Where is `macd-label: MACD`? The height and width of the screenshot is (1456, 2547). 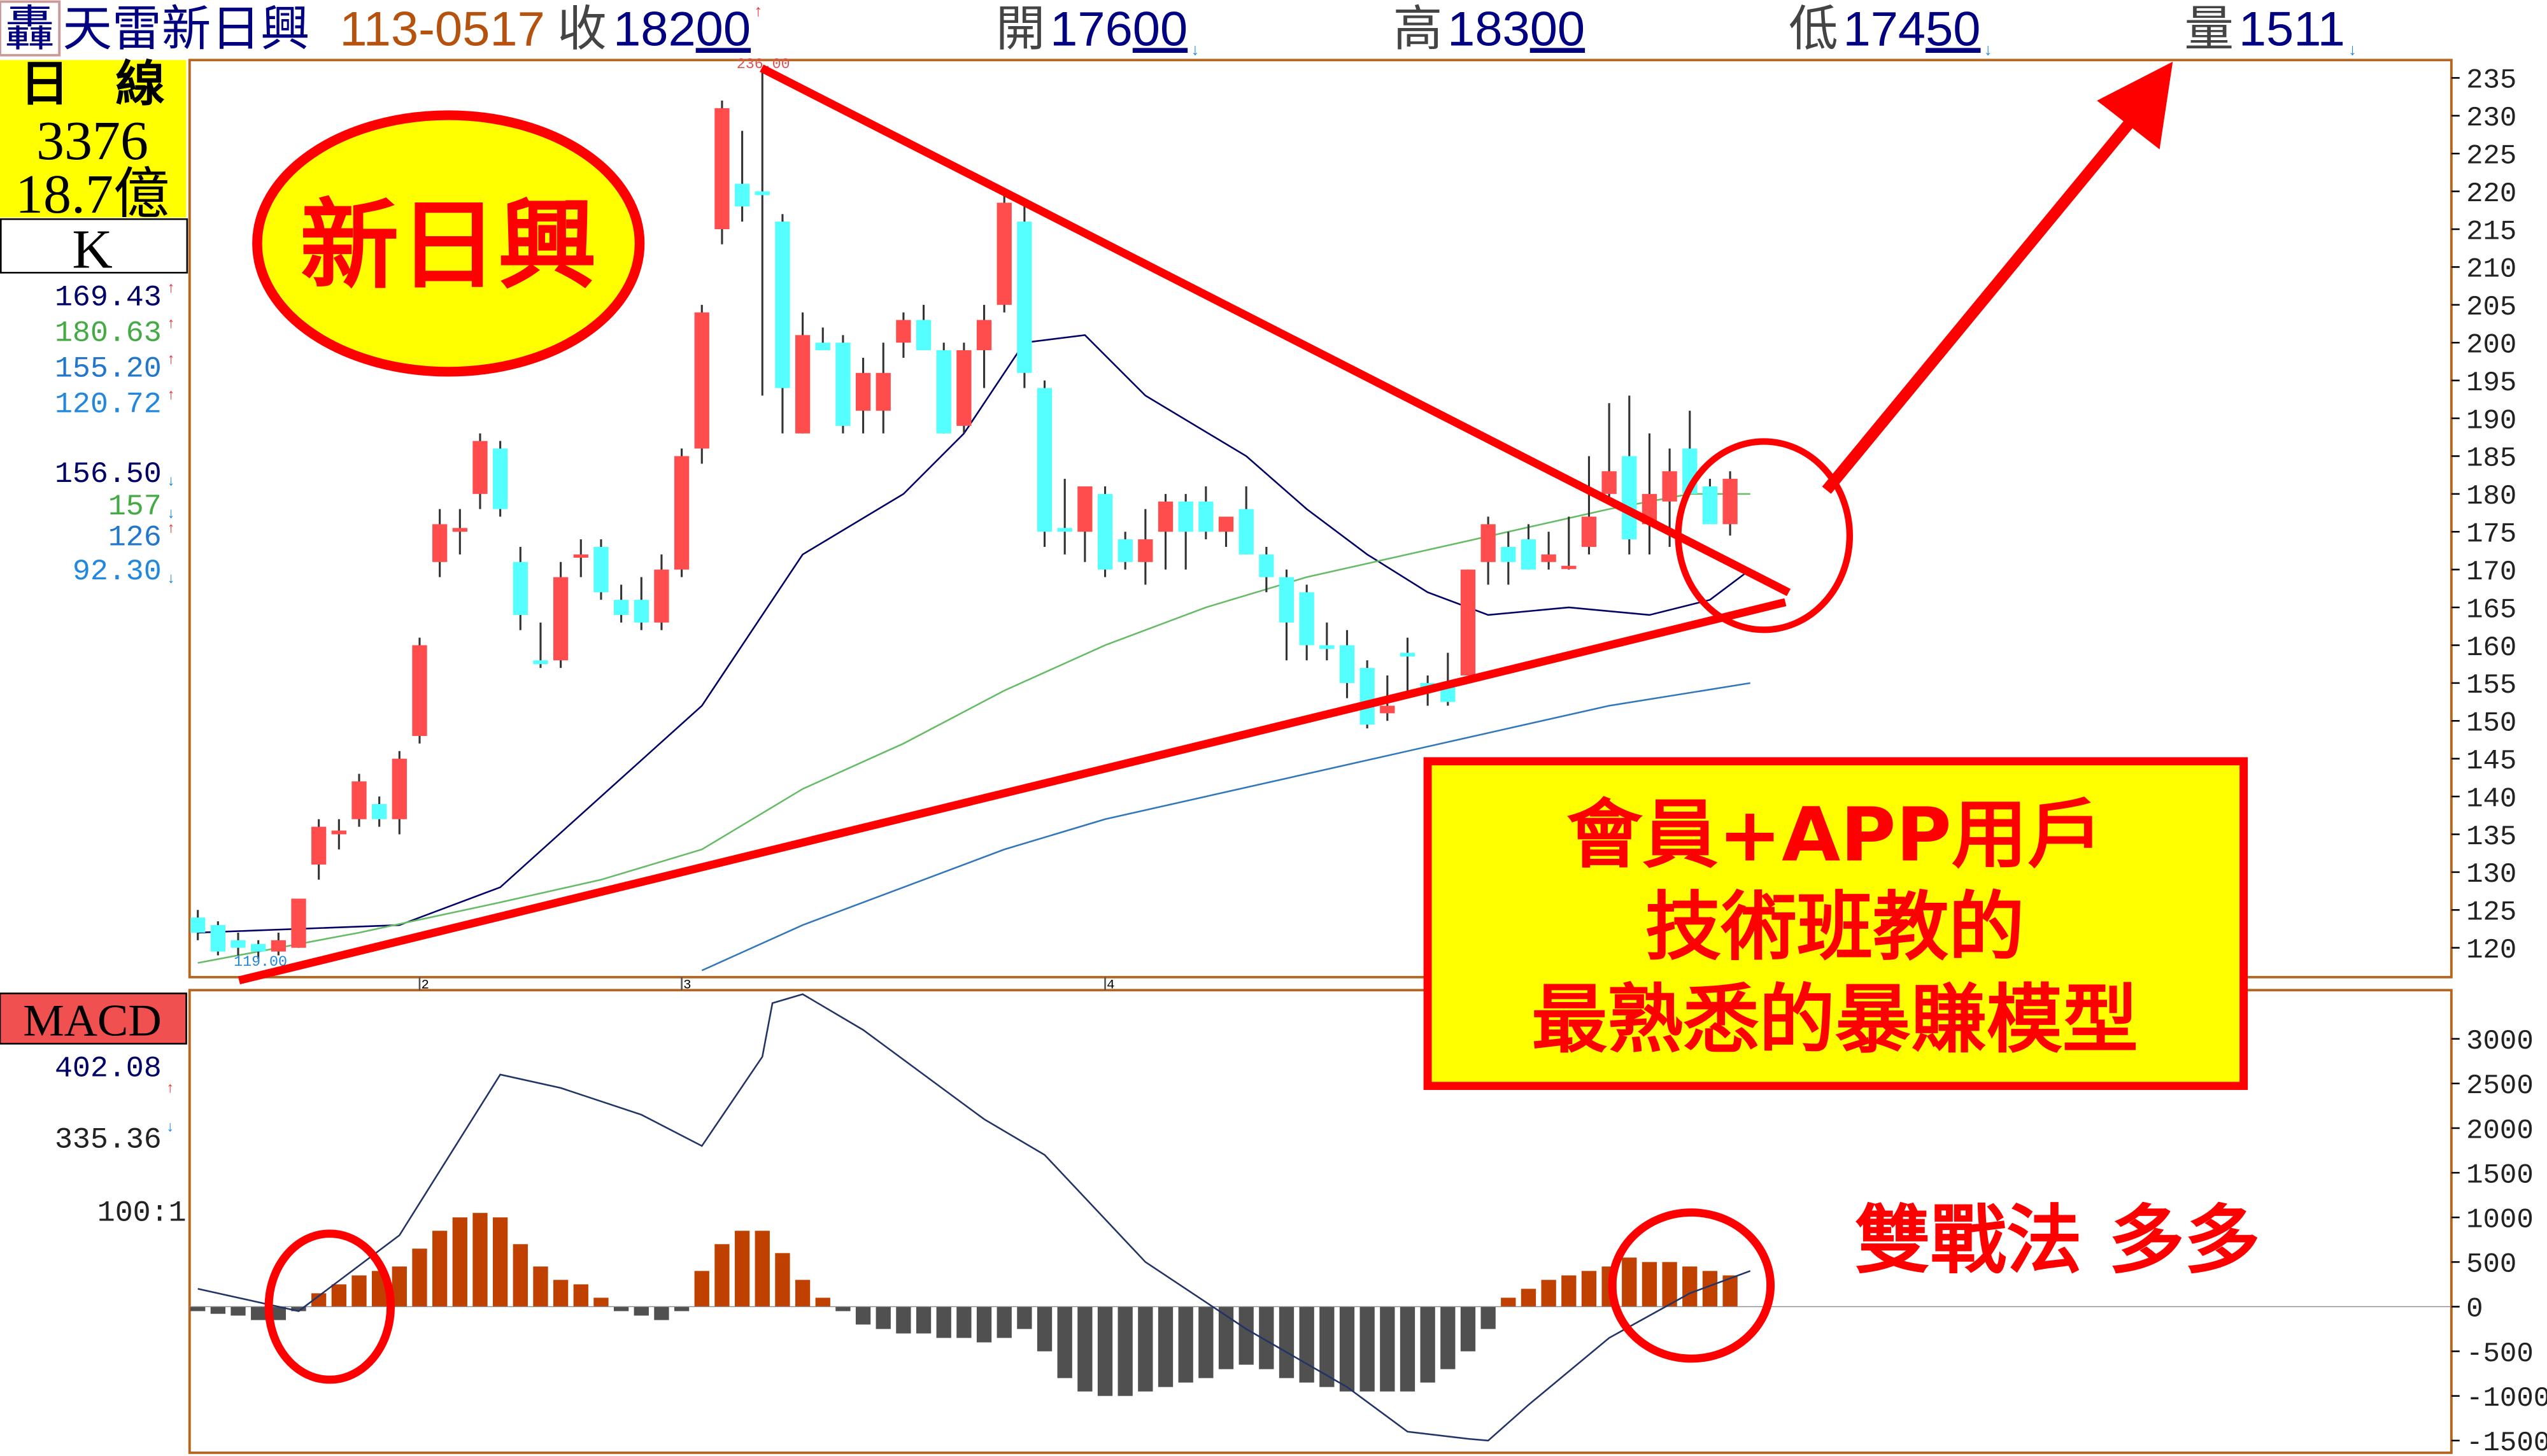 macd-label: MACD is located at coordinates (92, 1020).